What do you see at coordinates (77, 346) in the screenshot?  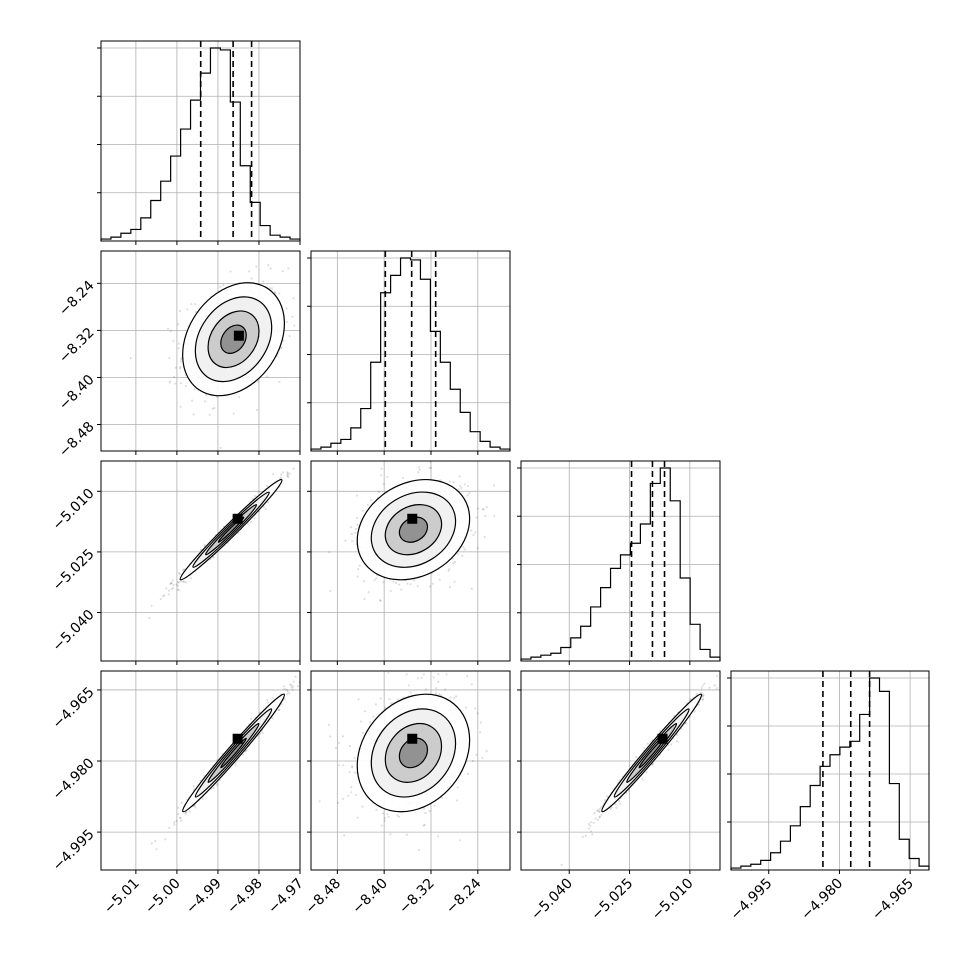 I see `y-tick-label: −8.32` at bounding box center [77, 346].